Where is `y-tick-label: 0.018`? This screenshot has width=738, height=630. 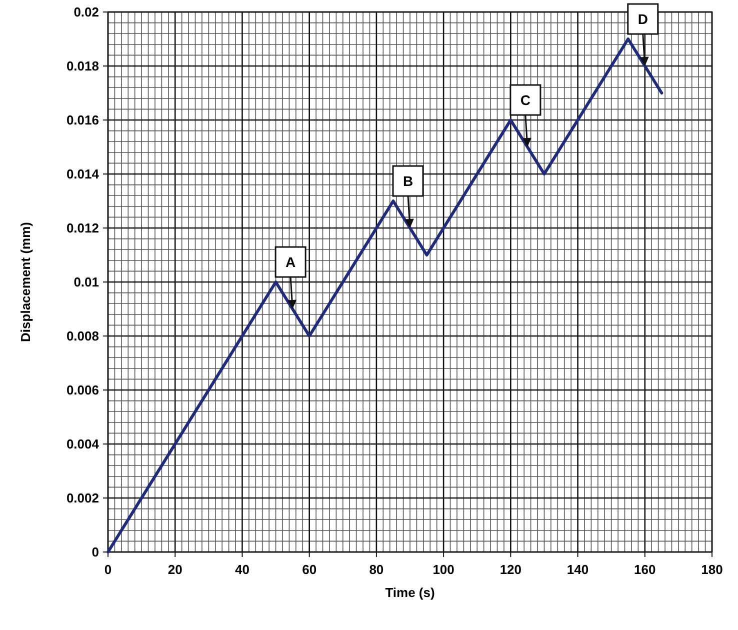
y-tick-label: 0.018 is located at coordinates (82, 66).